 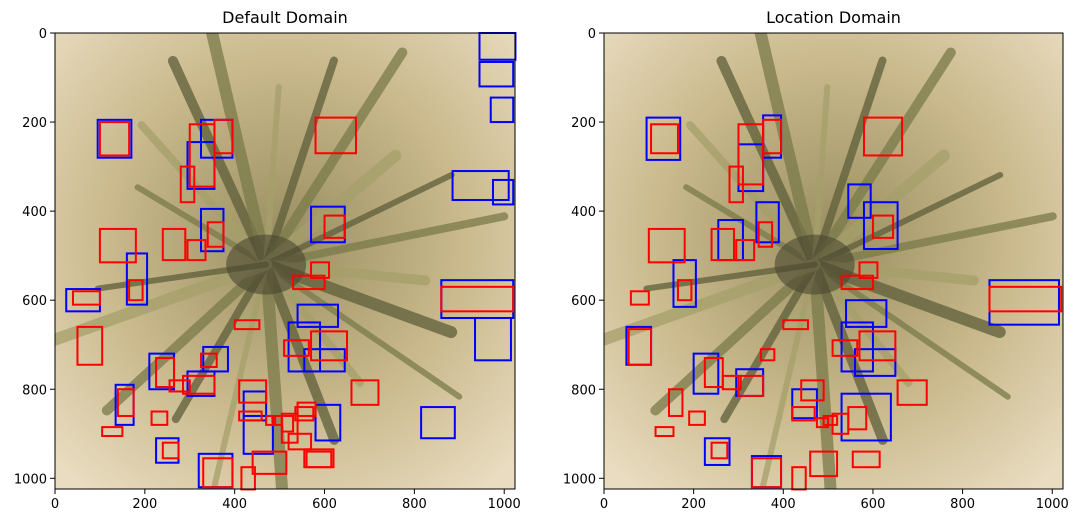 What do you see at coordinates (1052, 504) in the screenshot?
I see `x-tick-label: 1000` at bounding box center [1052, 504].